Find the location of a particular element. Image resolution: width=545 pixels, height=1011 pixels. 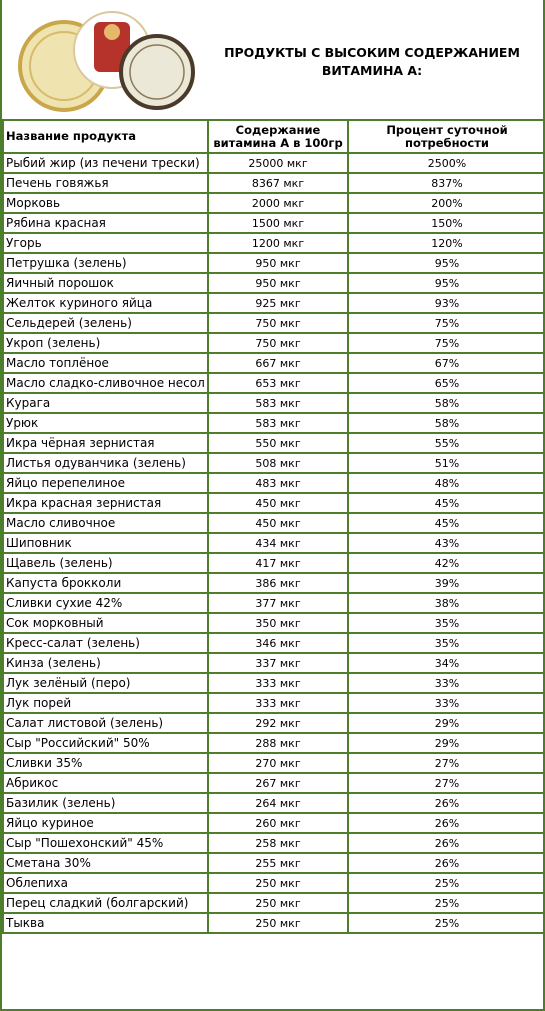

table-row: Петрушка (зелень) 950 мкг 95% is located at coordinates (273, 263).